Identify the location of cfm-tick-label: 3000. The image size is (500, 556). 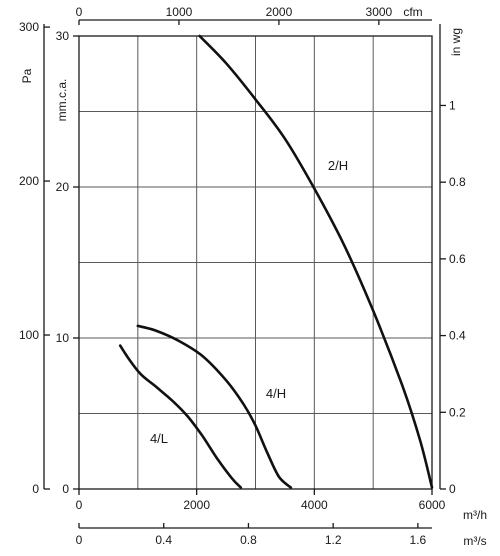
(379, 12).